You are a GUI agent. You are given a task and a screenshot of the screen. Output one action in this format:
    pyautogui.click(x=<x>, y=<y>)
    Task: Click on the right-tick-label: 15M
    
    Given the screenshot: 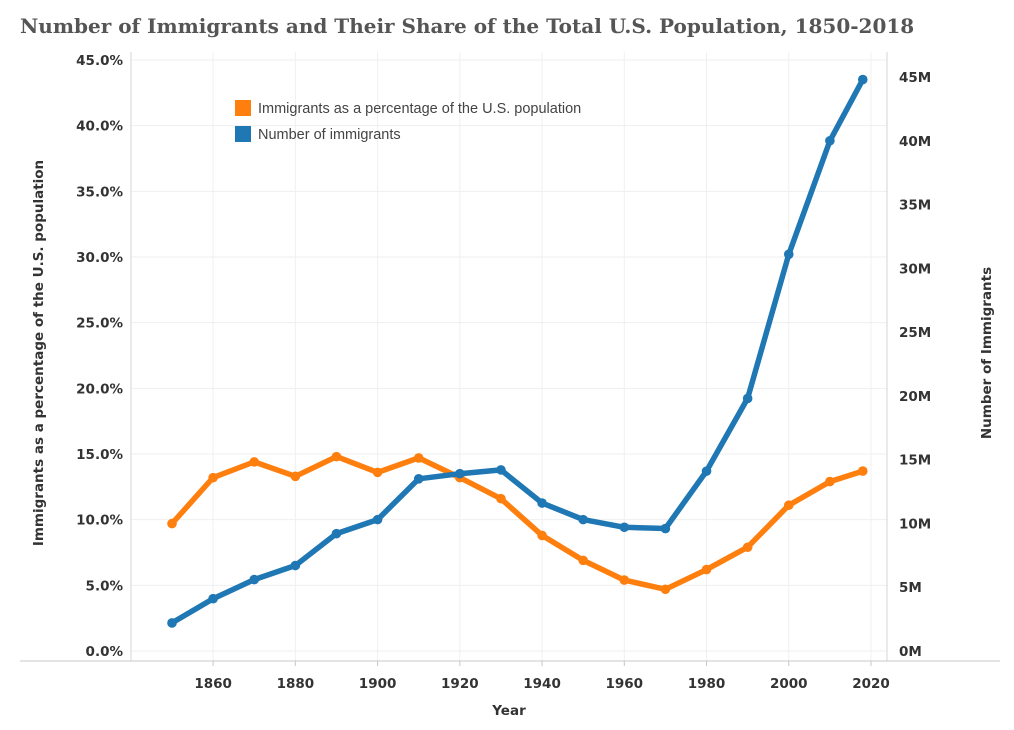 What is the action you would take?
    pyautogui.click(x=915, y=461)
    